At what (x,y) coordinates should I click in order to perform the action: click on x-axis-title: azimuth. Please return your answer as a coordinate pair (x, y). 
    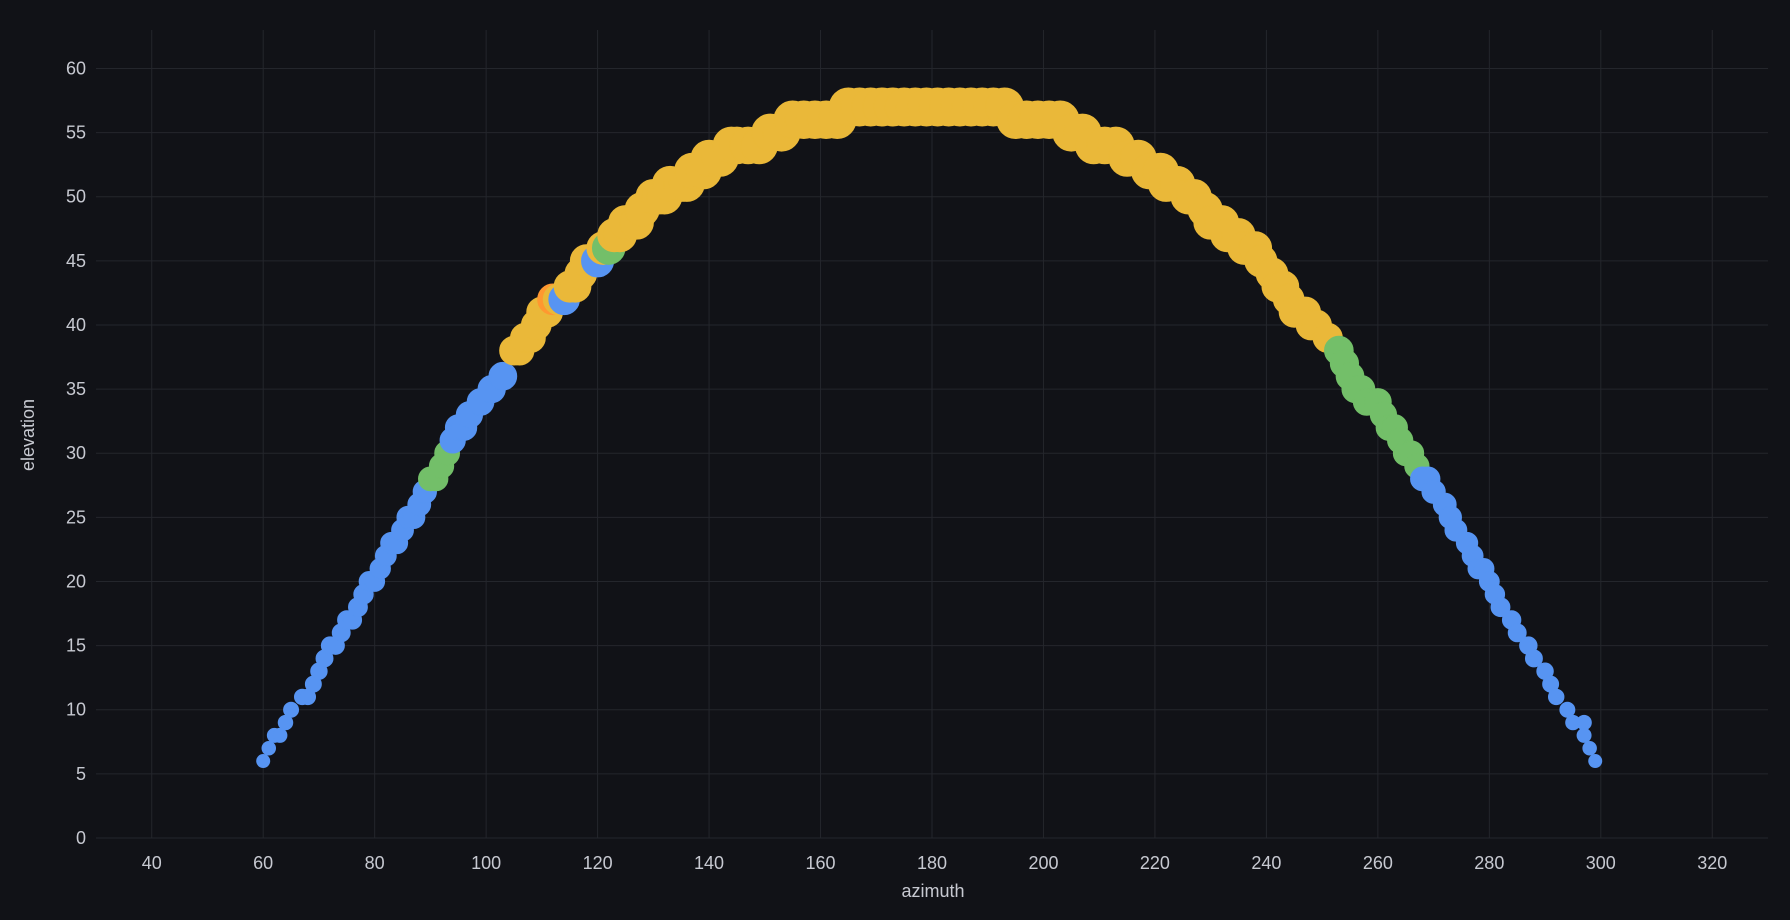
    Looking at the image, I should click on (932, 891).